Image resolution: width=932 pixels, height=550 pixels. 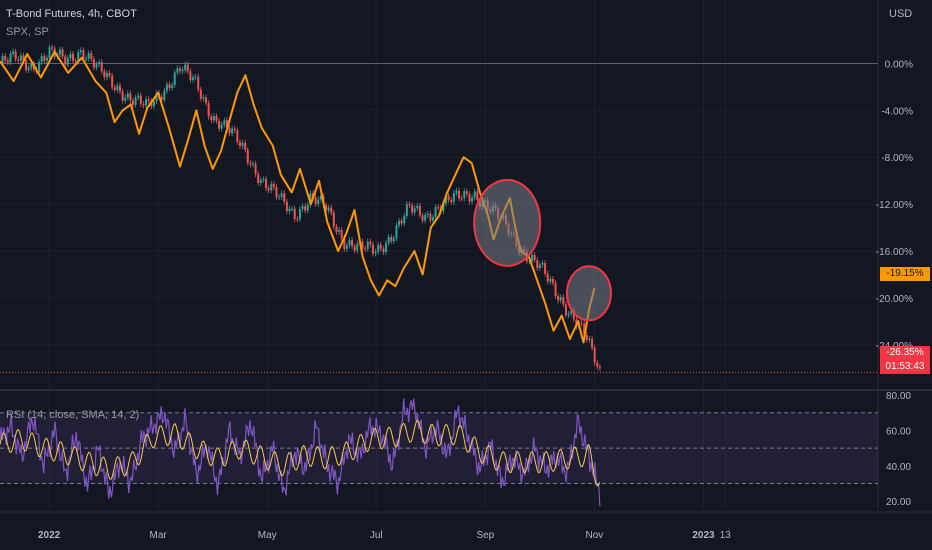 I want to click on time-axis-tick: Sep, so click(x=485, y=535).